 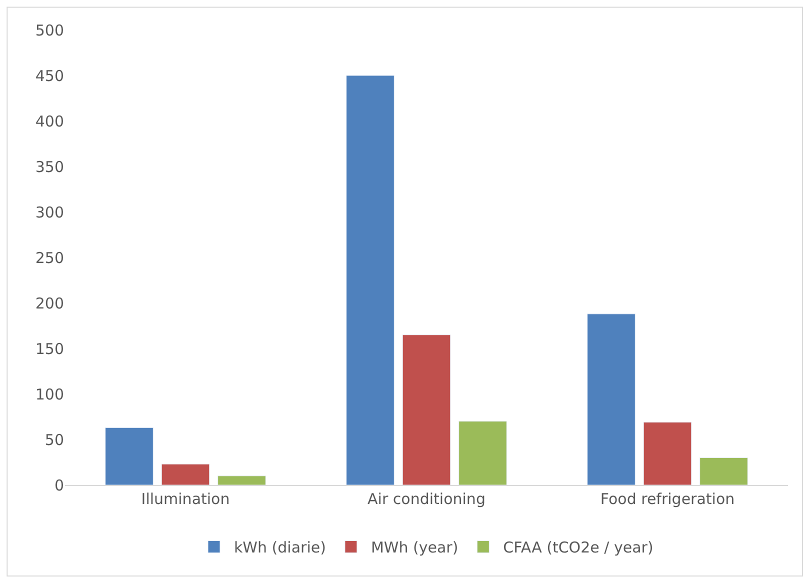 What do you see at coordinates (49, 75) in the screenshot?
I see `y-tick-label: 450` at bounding box center [49, 75].